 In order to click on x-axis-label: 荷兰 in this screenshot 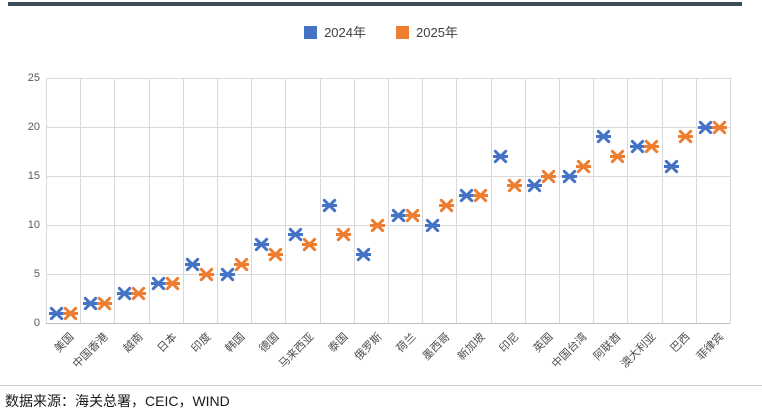, I will do `click(406, 343)`.